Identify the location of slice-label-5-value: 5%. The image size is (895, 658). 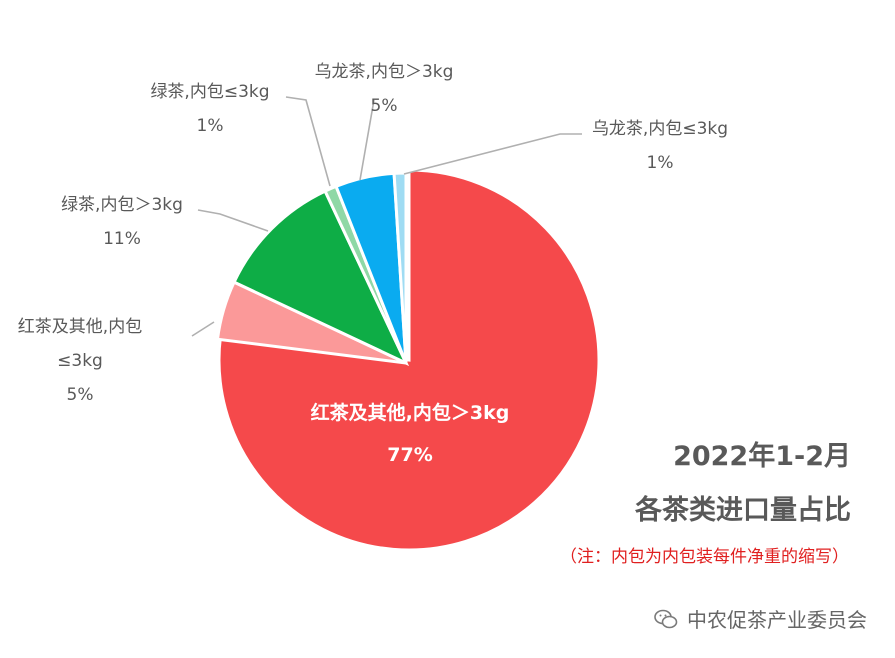
(384, 106).